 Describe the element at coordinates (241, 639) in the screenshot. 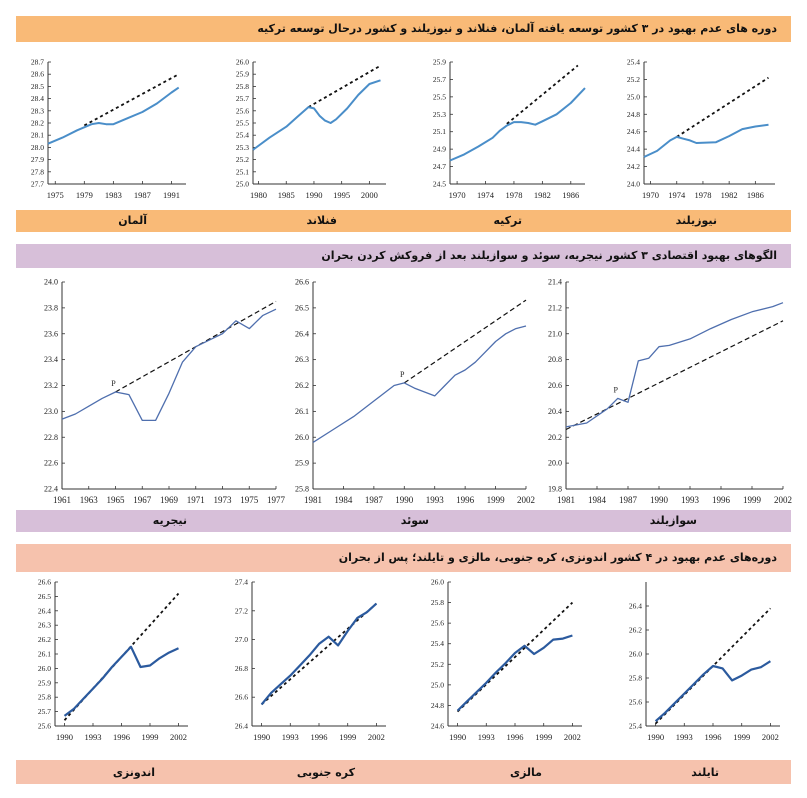

I see `y-tick-label: 27.0` at that location.